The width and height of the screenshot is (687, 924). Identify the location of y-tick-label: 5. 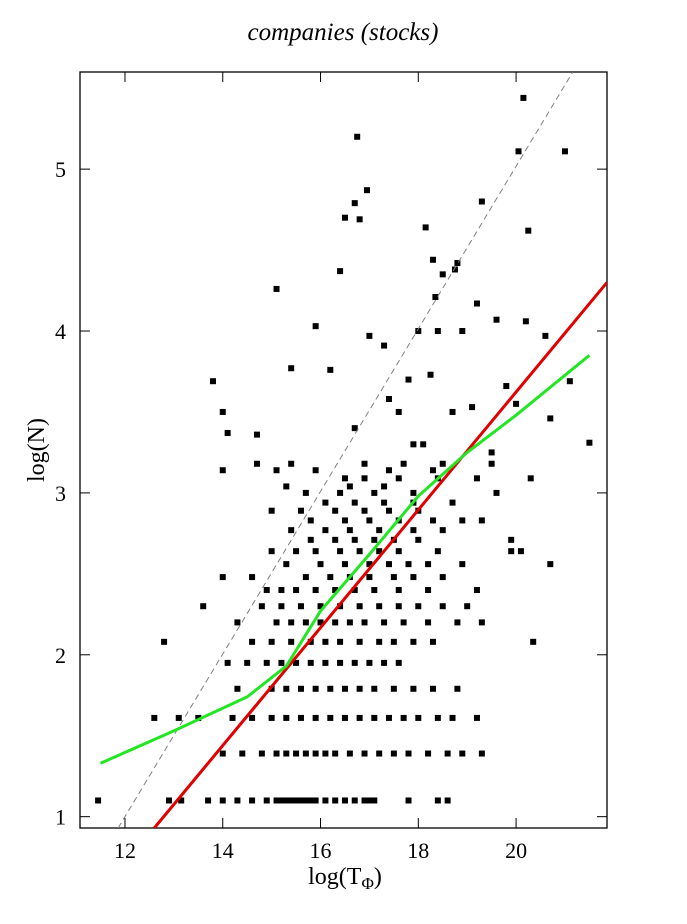
(60, 169).